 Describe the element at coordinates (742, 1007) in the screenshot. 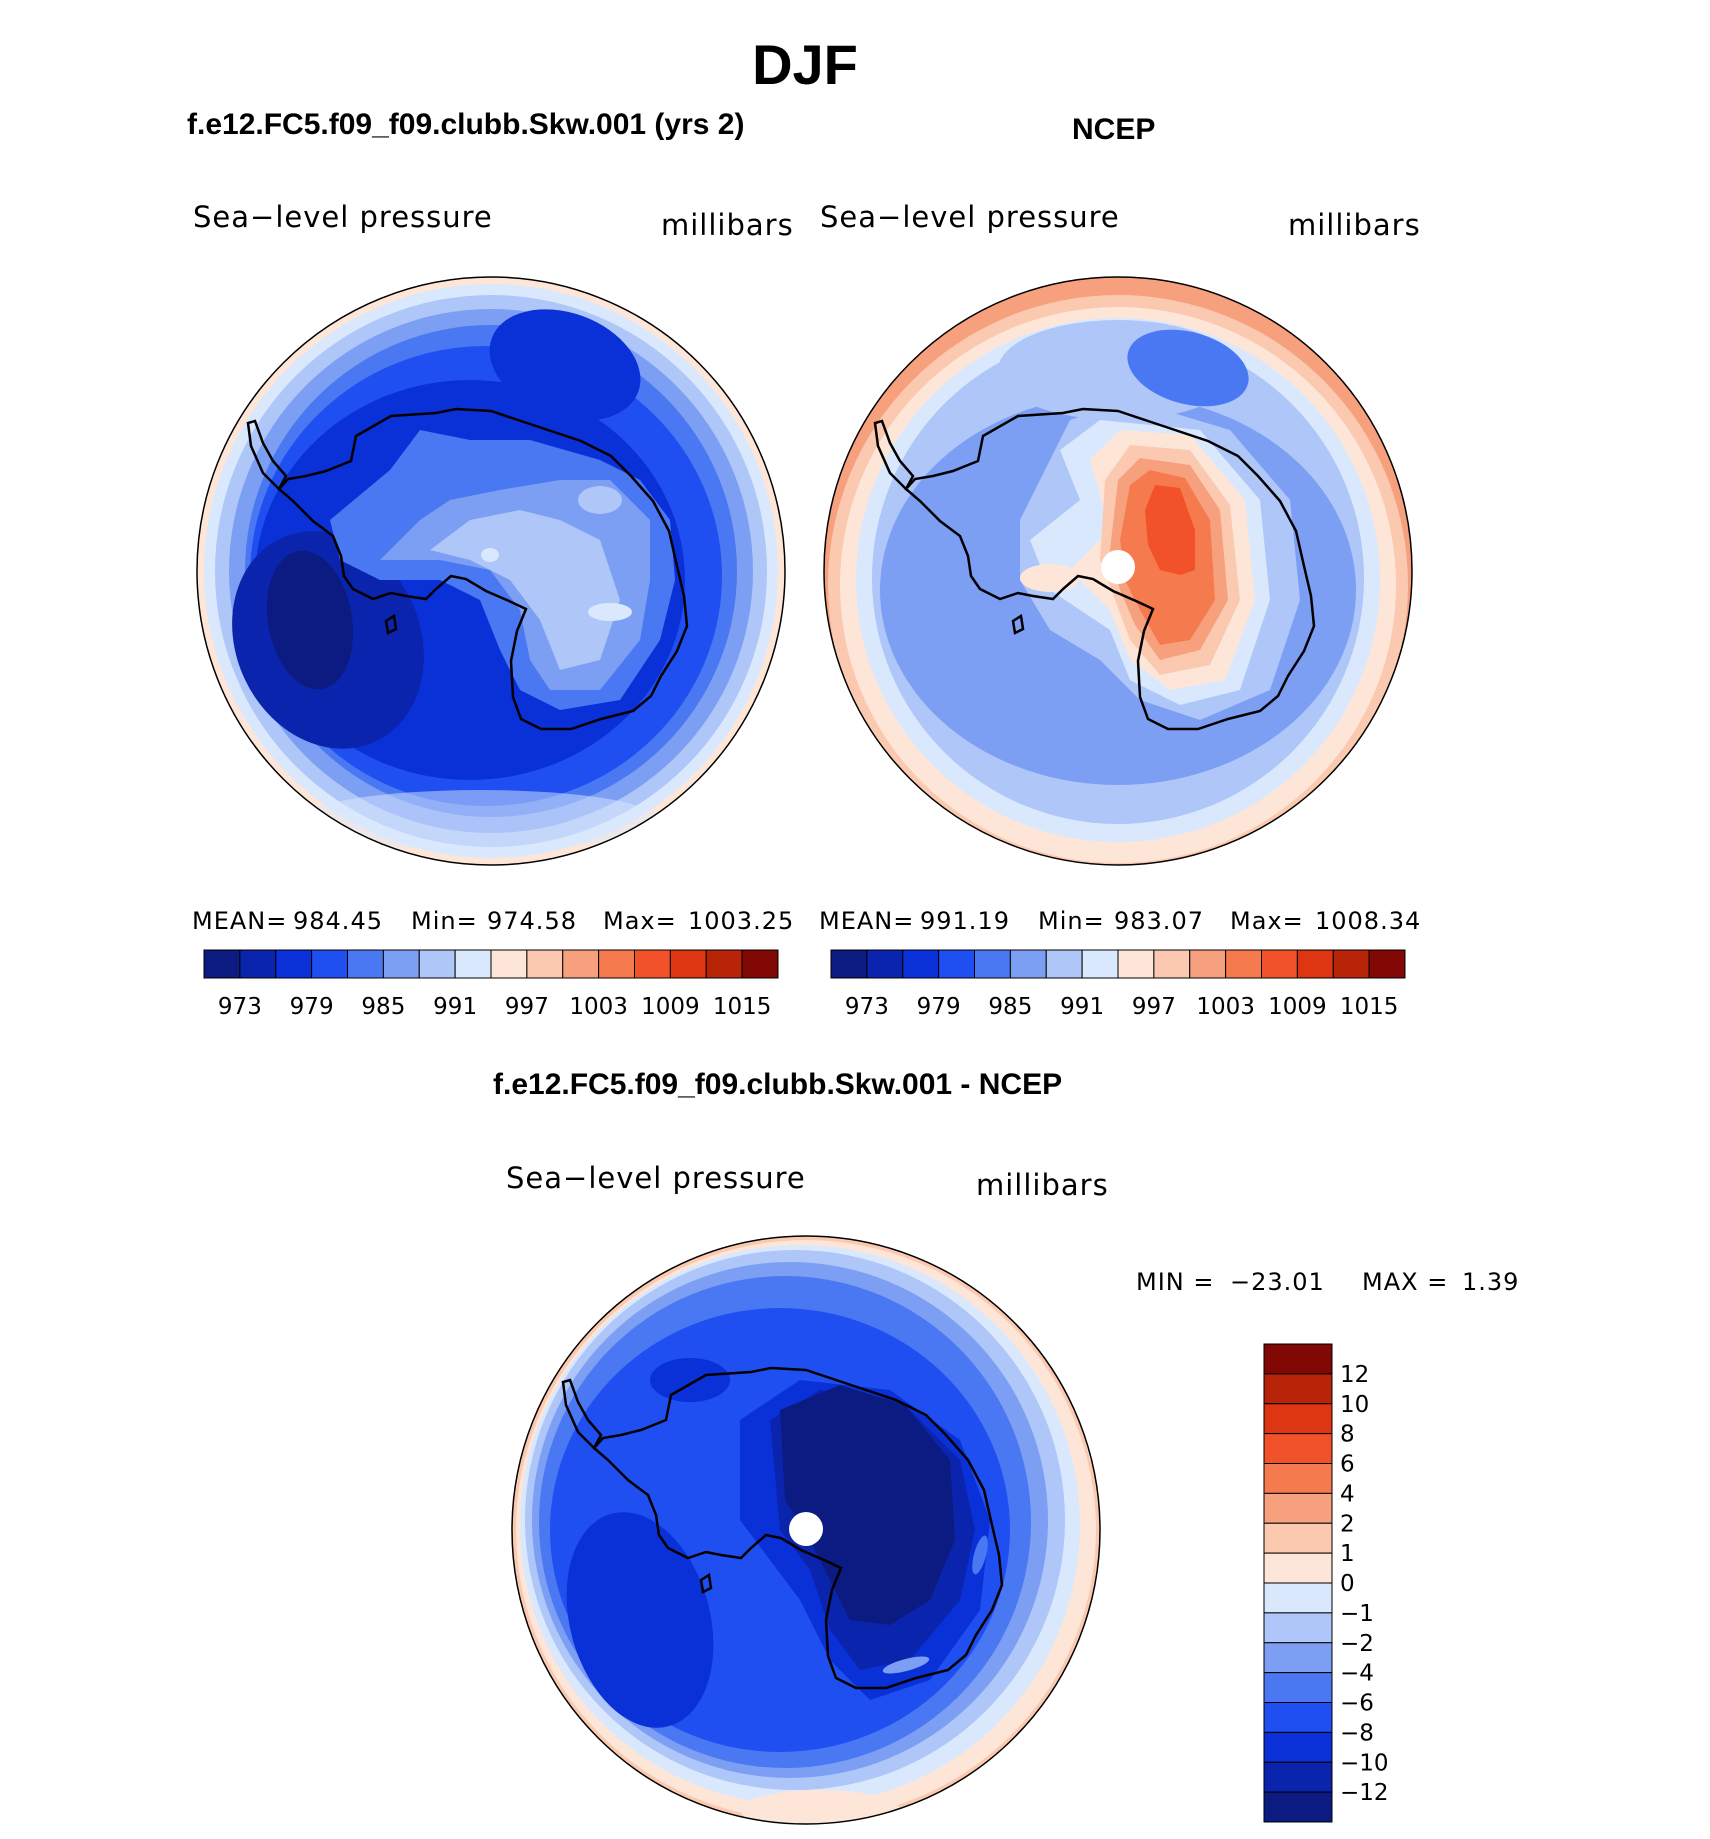

I see `model-colorbar-tick-label: 1015` at that location.